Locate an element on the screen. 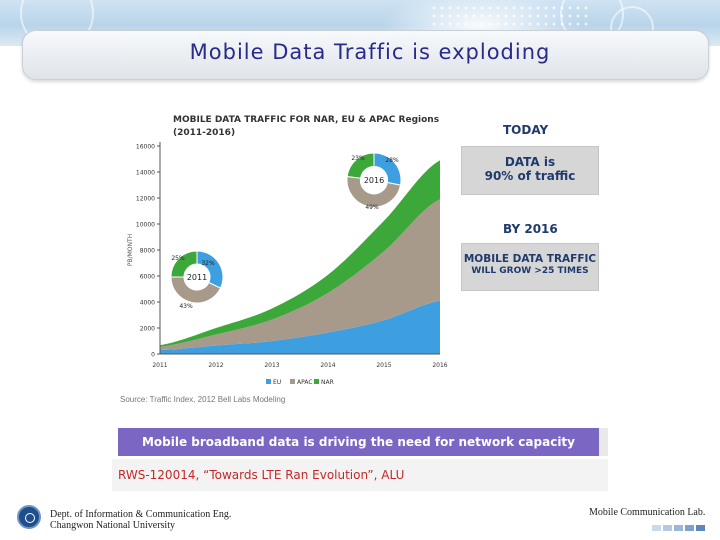  legend-swatch-apac is located at coordinates (292, 381).